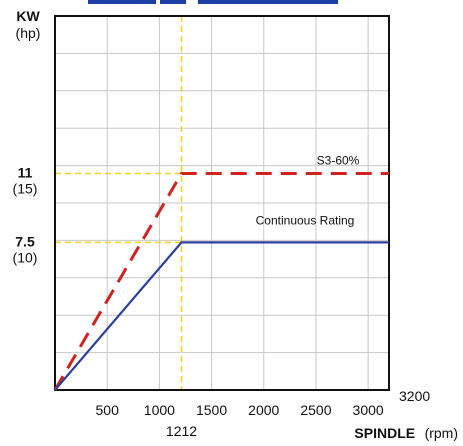 The height and width of the screenshot is (446, 463). What do you see at coordinates (25, 241) in the screenshot?
I see `y-tick-label-kw: 7.5` at bounding box center [25, 241].